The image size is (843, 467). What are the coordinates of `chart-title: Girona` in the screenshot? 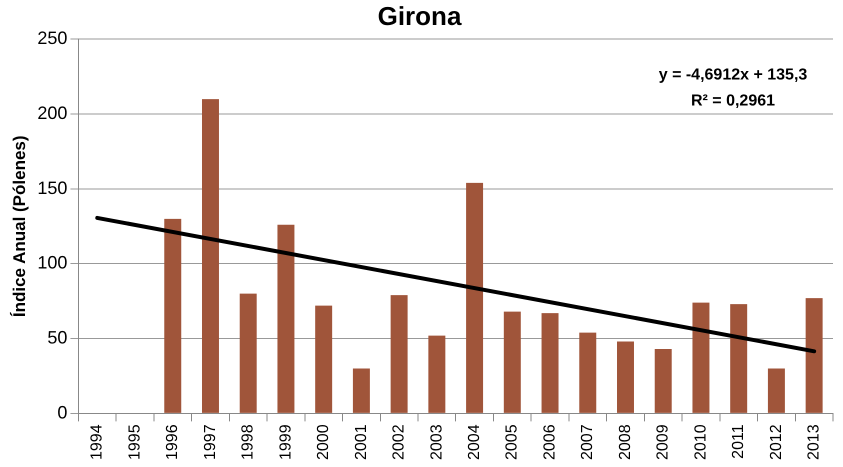 It's located at (420, 15).